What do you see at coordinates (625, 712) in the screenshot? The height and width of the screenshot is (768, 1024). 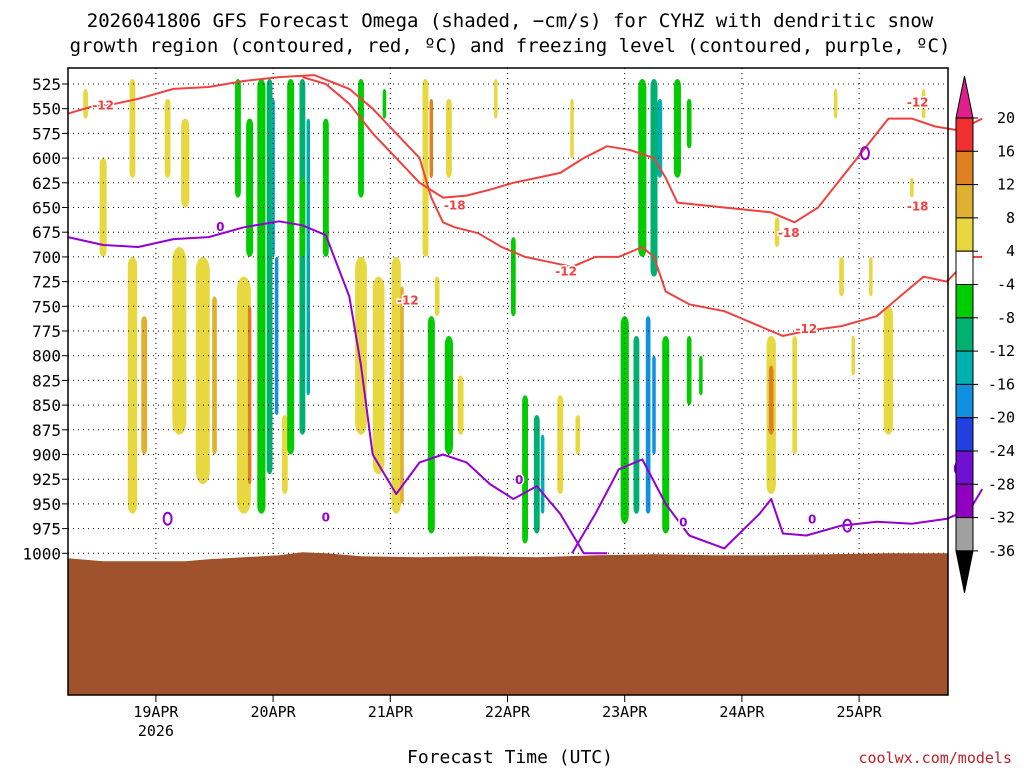 I see `x-tick-label: 23APR` at bounding box center [625, 712].